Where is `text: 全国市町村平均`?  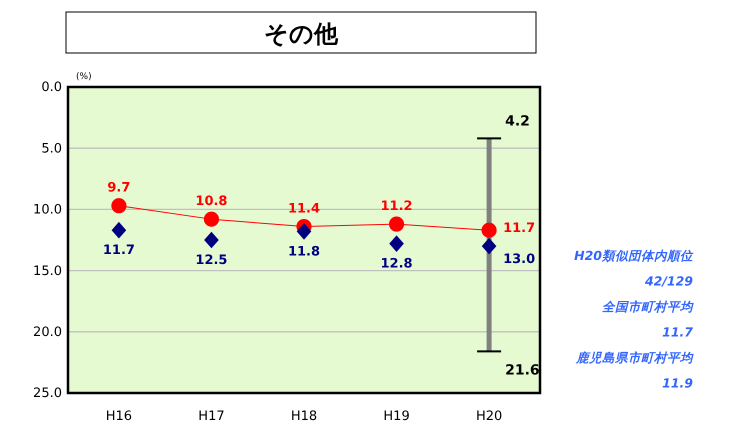
text: 全国市町村平均 is located at coordinates (648, 306).